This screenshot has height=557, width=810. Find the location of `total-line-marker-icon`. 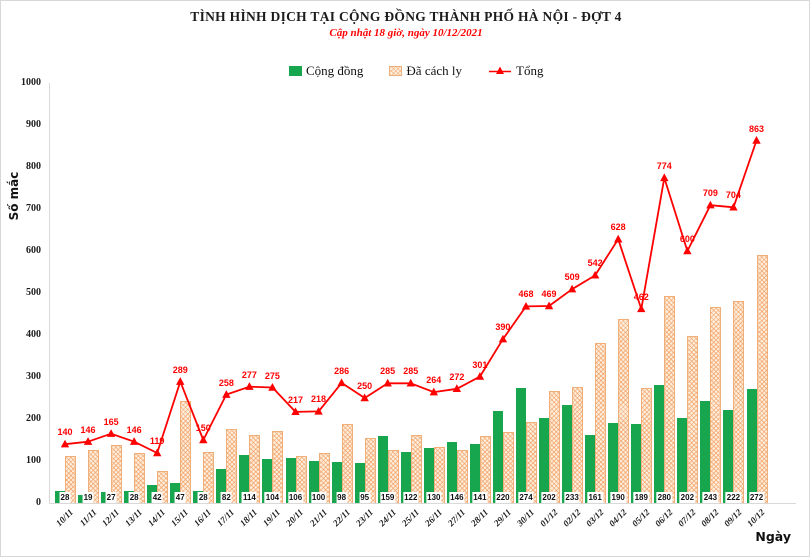

total-line-marker-icon is located at coordinates (500, 70).